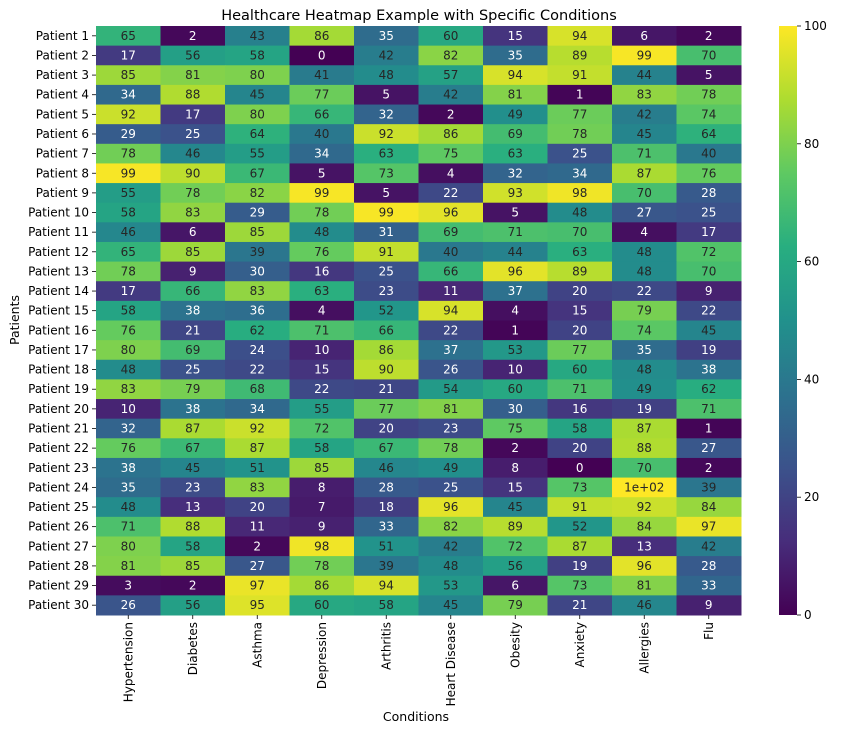 The width and height of the screenshot is (848, 733). Describe the element at coordinates (128, 232) in the screenshot. I see `cell-value-label: 46` at that location.